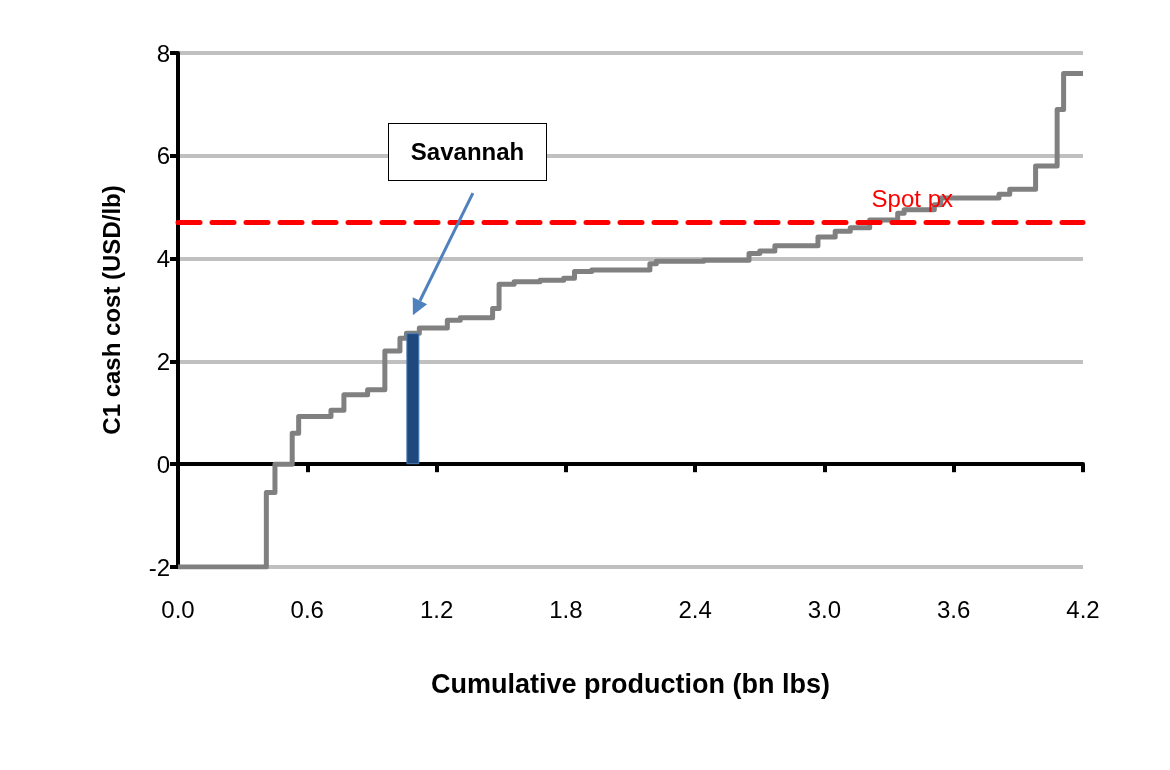 The image size is (1170, 770). I want to click on x-axis-title: Cumulative production (bn lbs), so click(630, 683).